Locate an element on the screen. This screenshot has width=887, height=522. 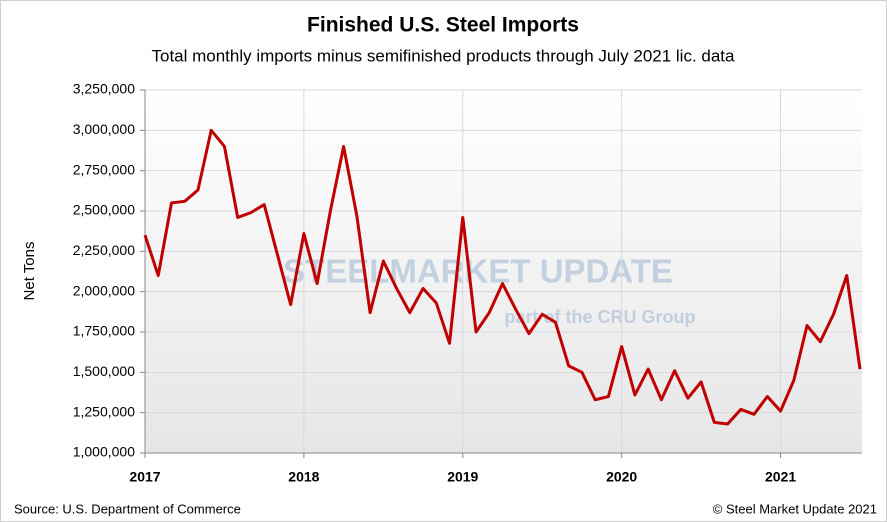
watermark: STEELMARKET UPDATE is located at coordinates (478, 271).